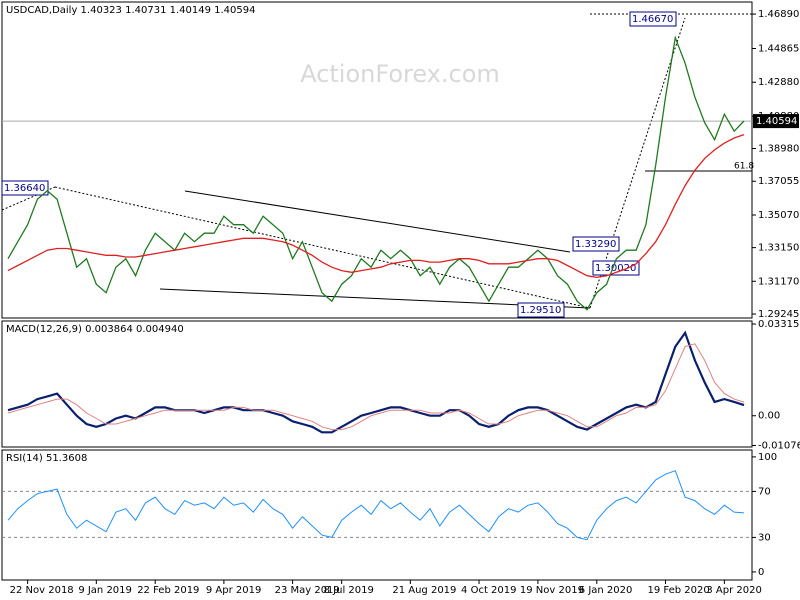 Image resolution: width=800 pixels, height=600 pixels. I want to click on y-tick-label: 1.35070, so click(778, 215).